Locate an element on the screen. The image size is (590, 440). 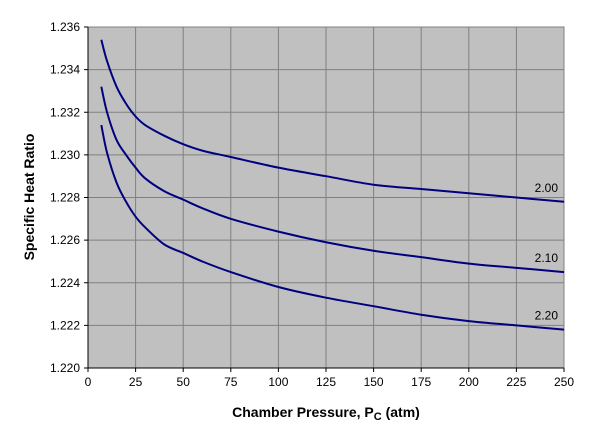
series-label-3: 2.20 is located at coordinates (547, 316).